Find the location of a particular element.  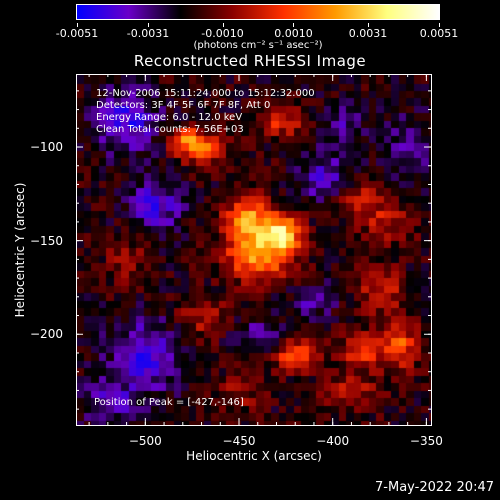

colorbar-tick-label: -0.0051 is located at coordinates (77, 33).